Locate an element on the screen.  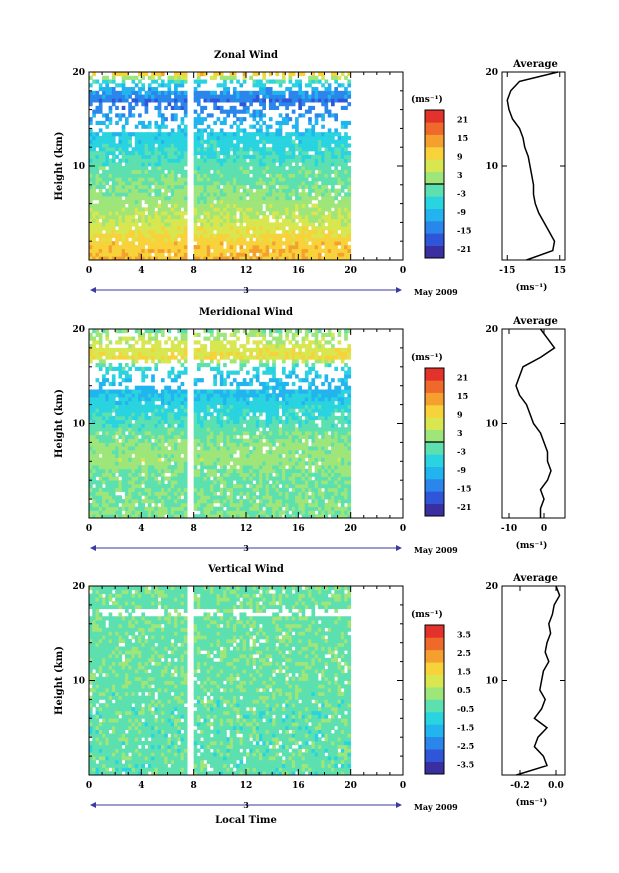
colorbar-swatch is located at coordinates (434, 202).